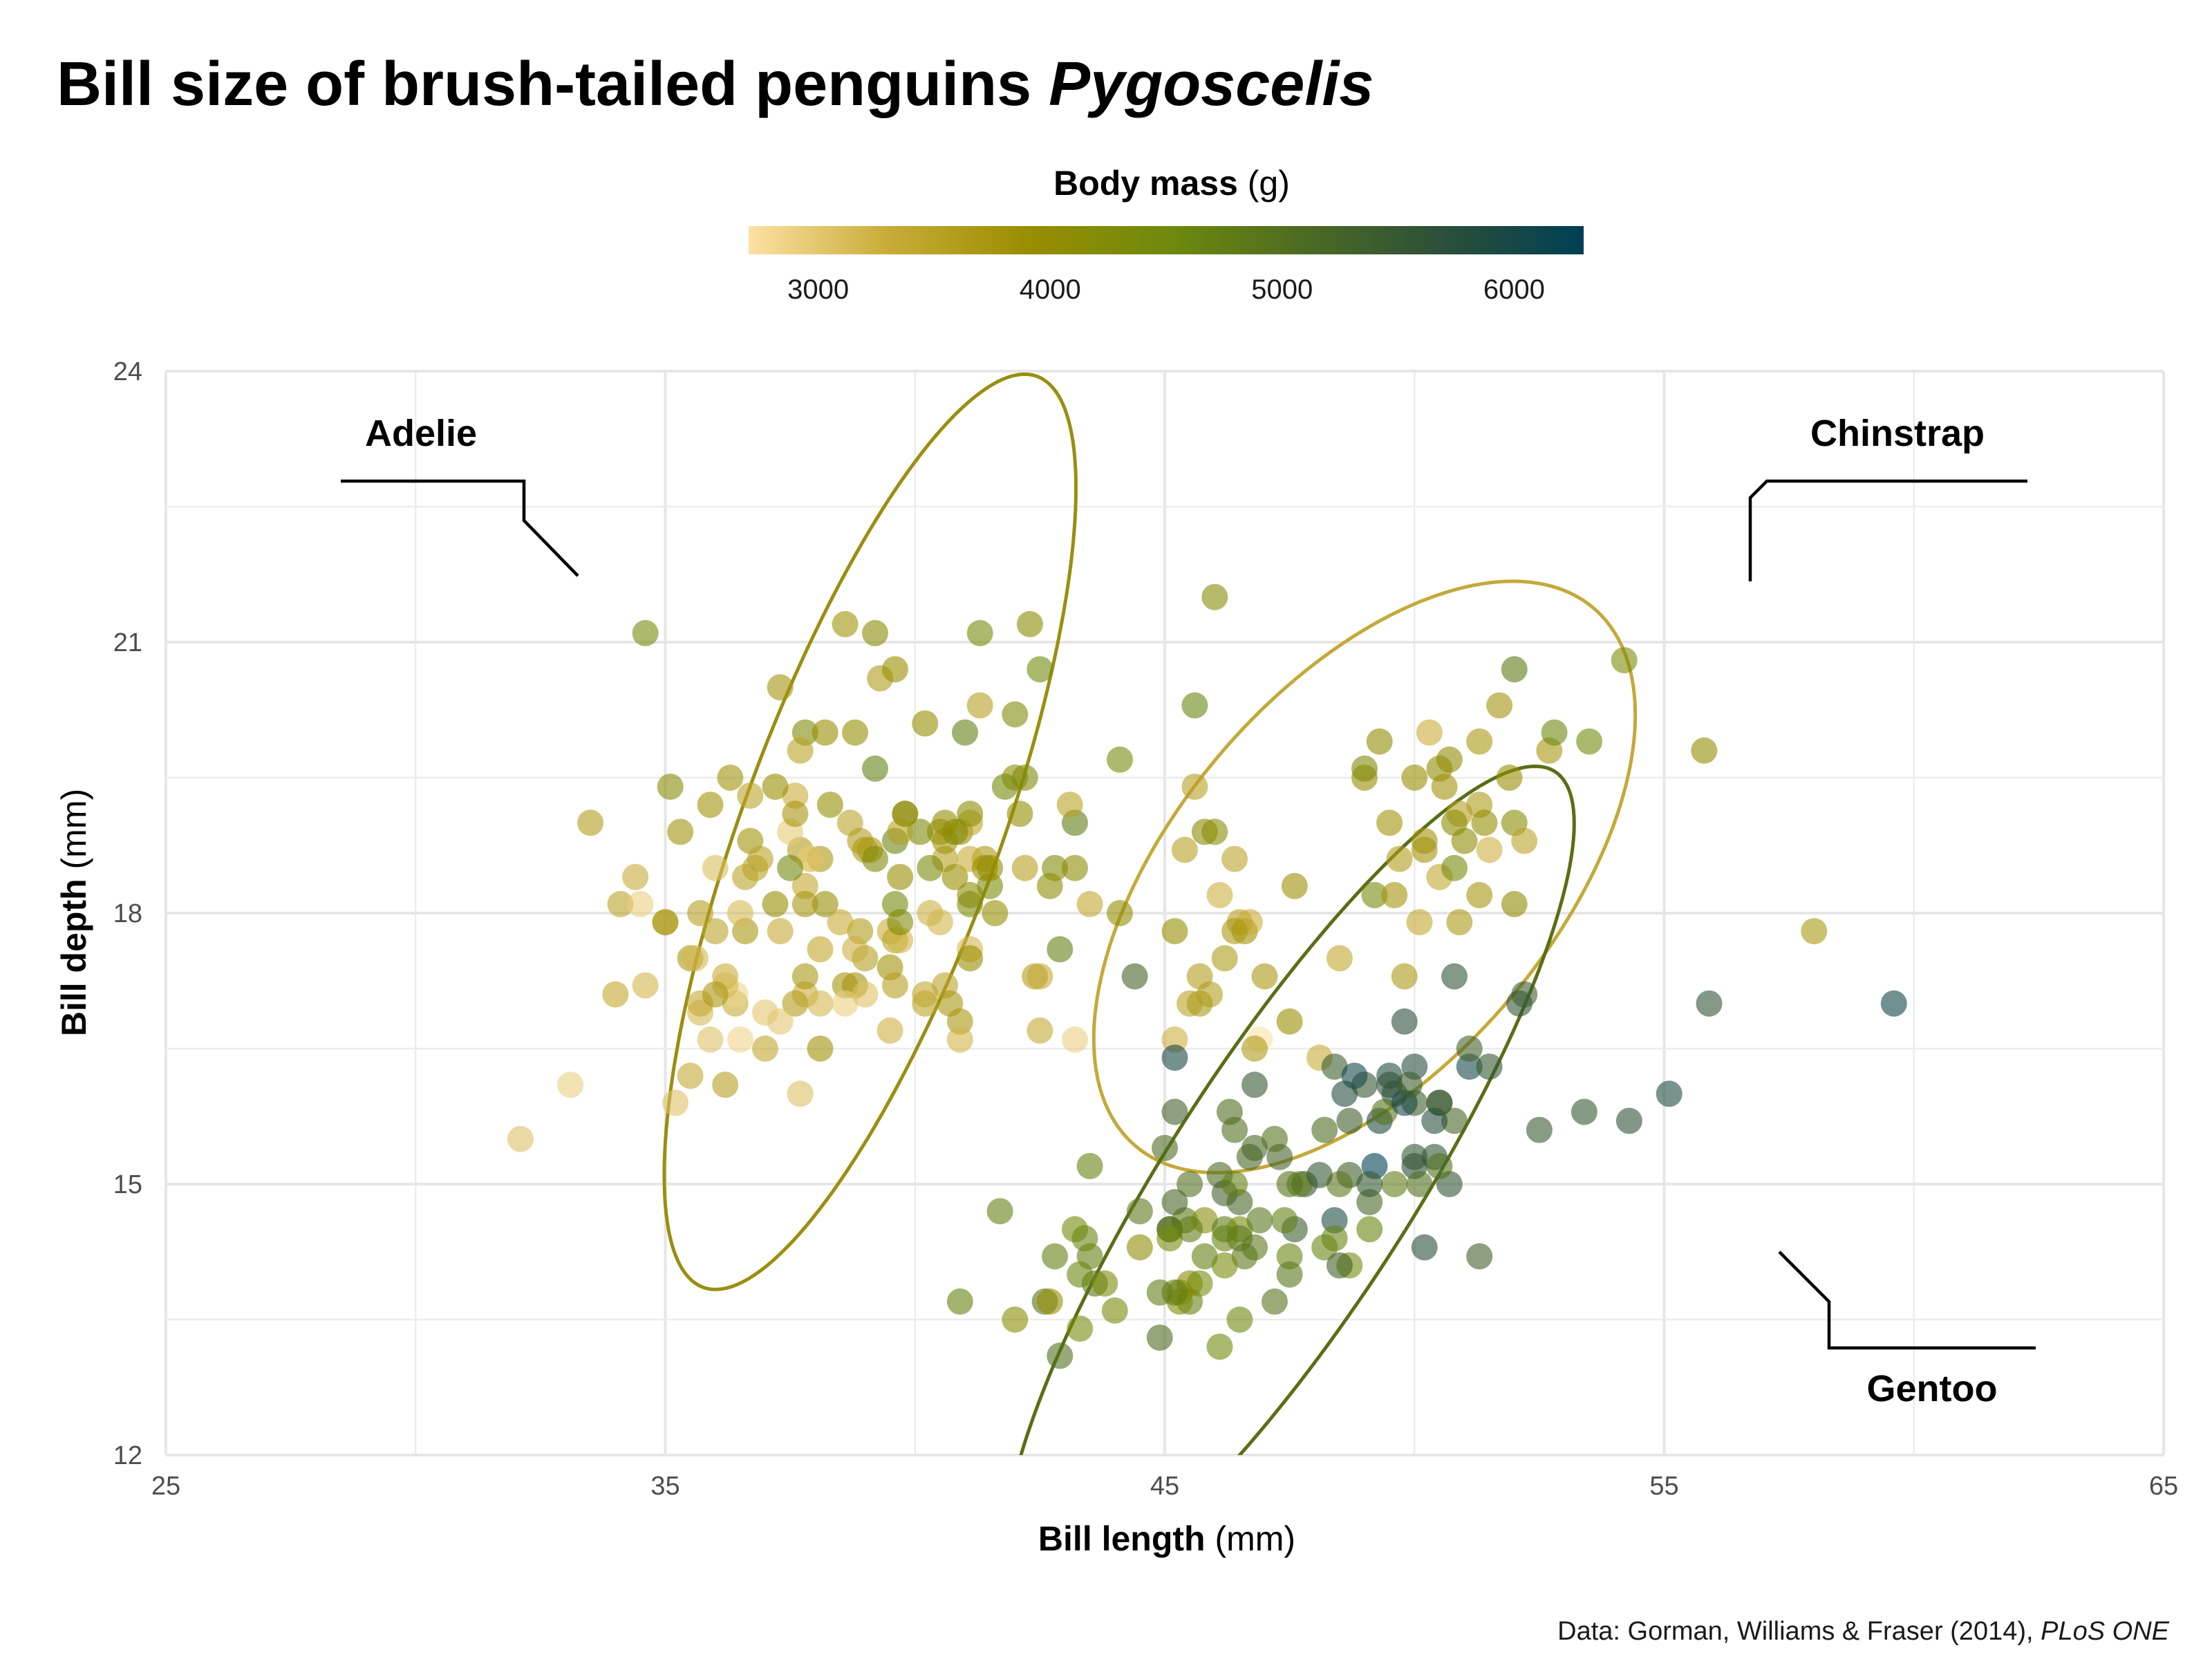  I want to click on chinstrap-label: Chinstrap, so click(1897, 433).